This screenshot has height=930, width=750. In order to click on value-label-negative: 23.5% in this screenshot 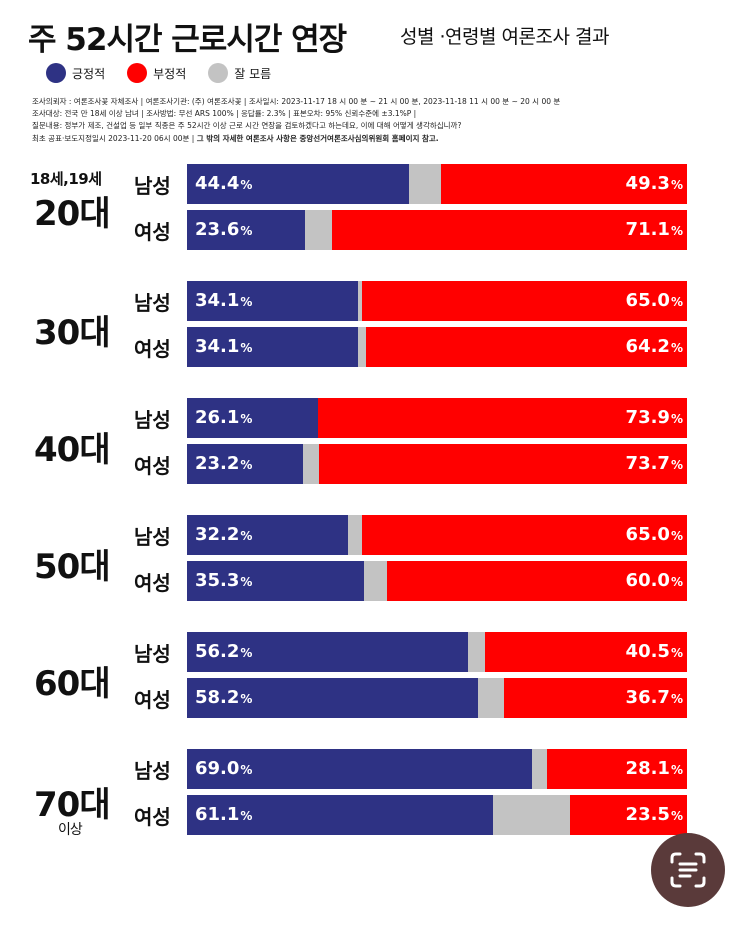, I will do `click(654, 814)`.